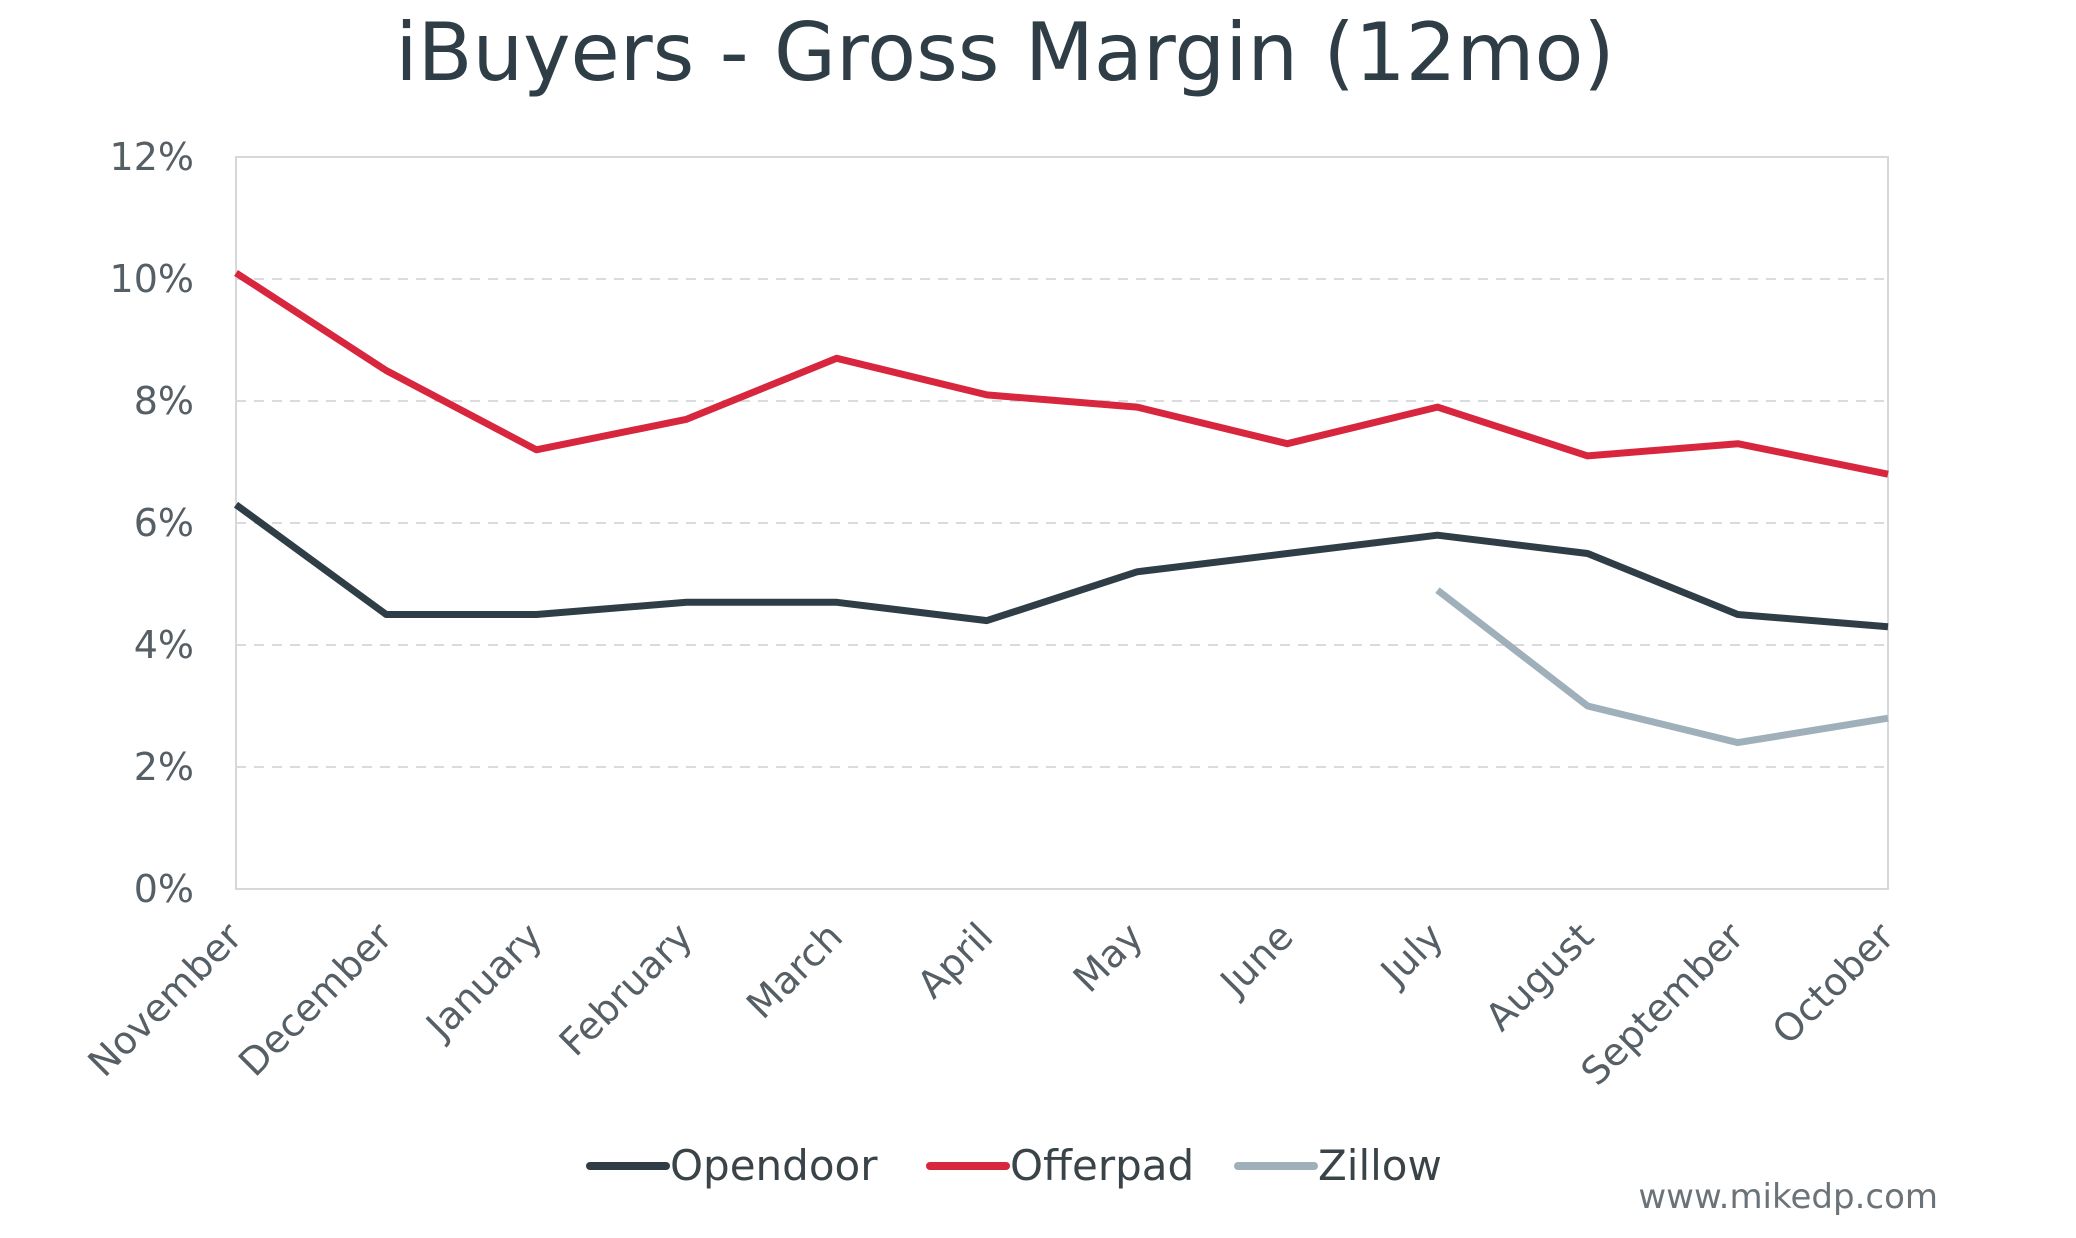 Image resolution: width=2076 pixels, height=1238 pixels. What do you see at coordinates (164, 523) in the screenshot?
I see `y-tick-label: 6%` at bounding box center [164, 523].